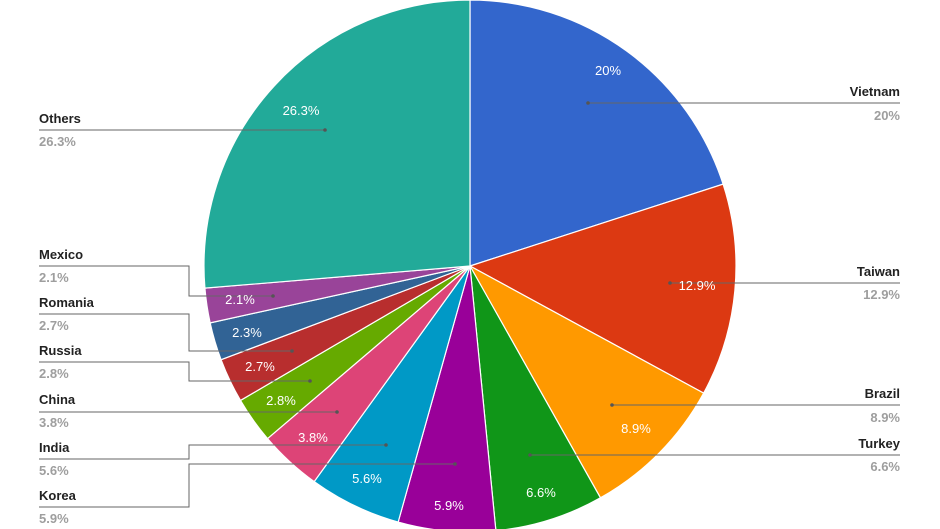 This screenshot has width=940, height=529. Describe the element at coordinates (174, 371) in the screenshot. I see `leader-line-russia` at that location.